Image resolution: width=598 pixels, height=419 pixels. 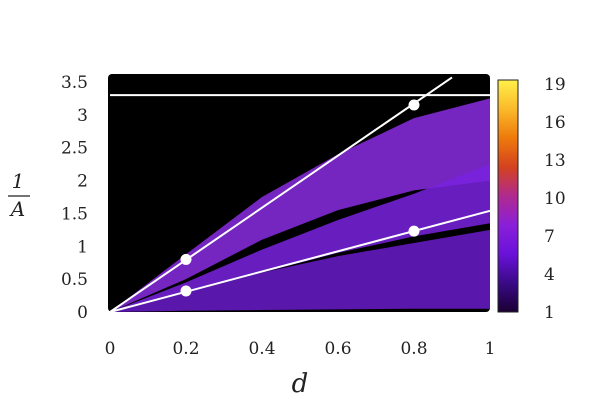 What do you see at coordinates (555, 161) in the screenshot?
I see `colorbar-tick-label: 13` at bounding box center [555, 161].